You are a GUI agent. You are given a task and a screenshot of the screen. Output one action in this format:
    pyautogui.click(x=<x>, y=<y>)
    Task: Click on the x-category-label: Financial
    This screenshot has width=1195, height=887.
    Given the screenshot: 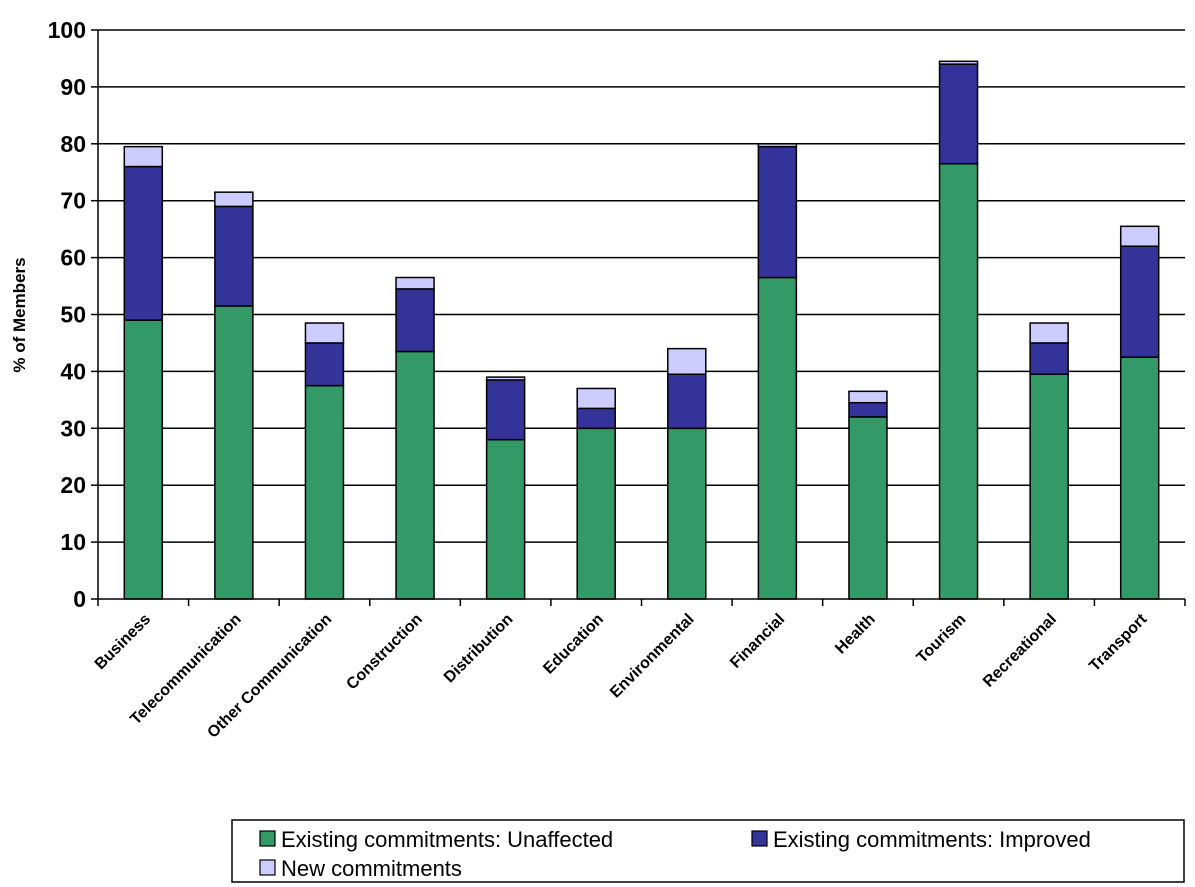 What is the action you would take?
    pyautogui.click(x=757, y=641)
    